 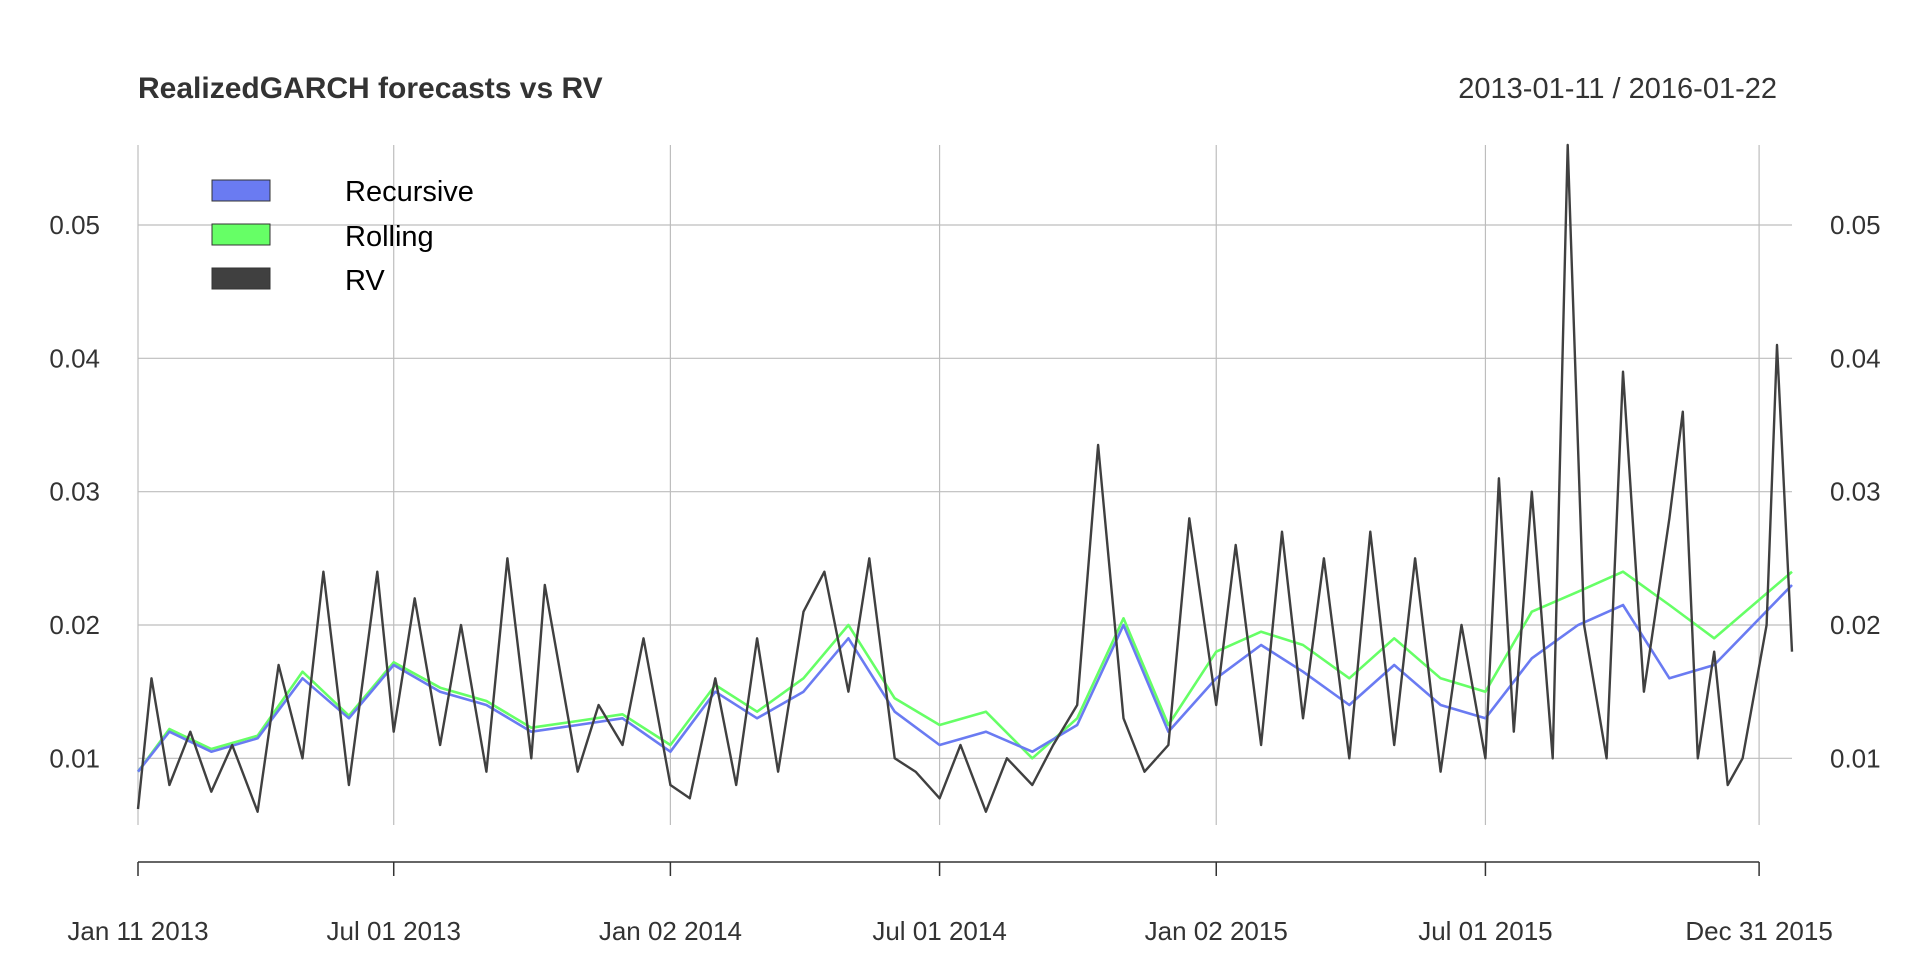 What do you see at coordinates (74, 358) in the screenshot?
I see `y-tick-label-left: 0.04` at bounding box center [74, 358].